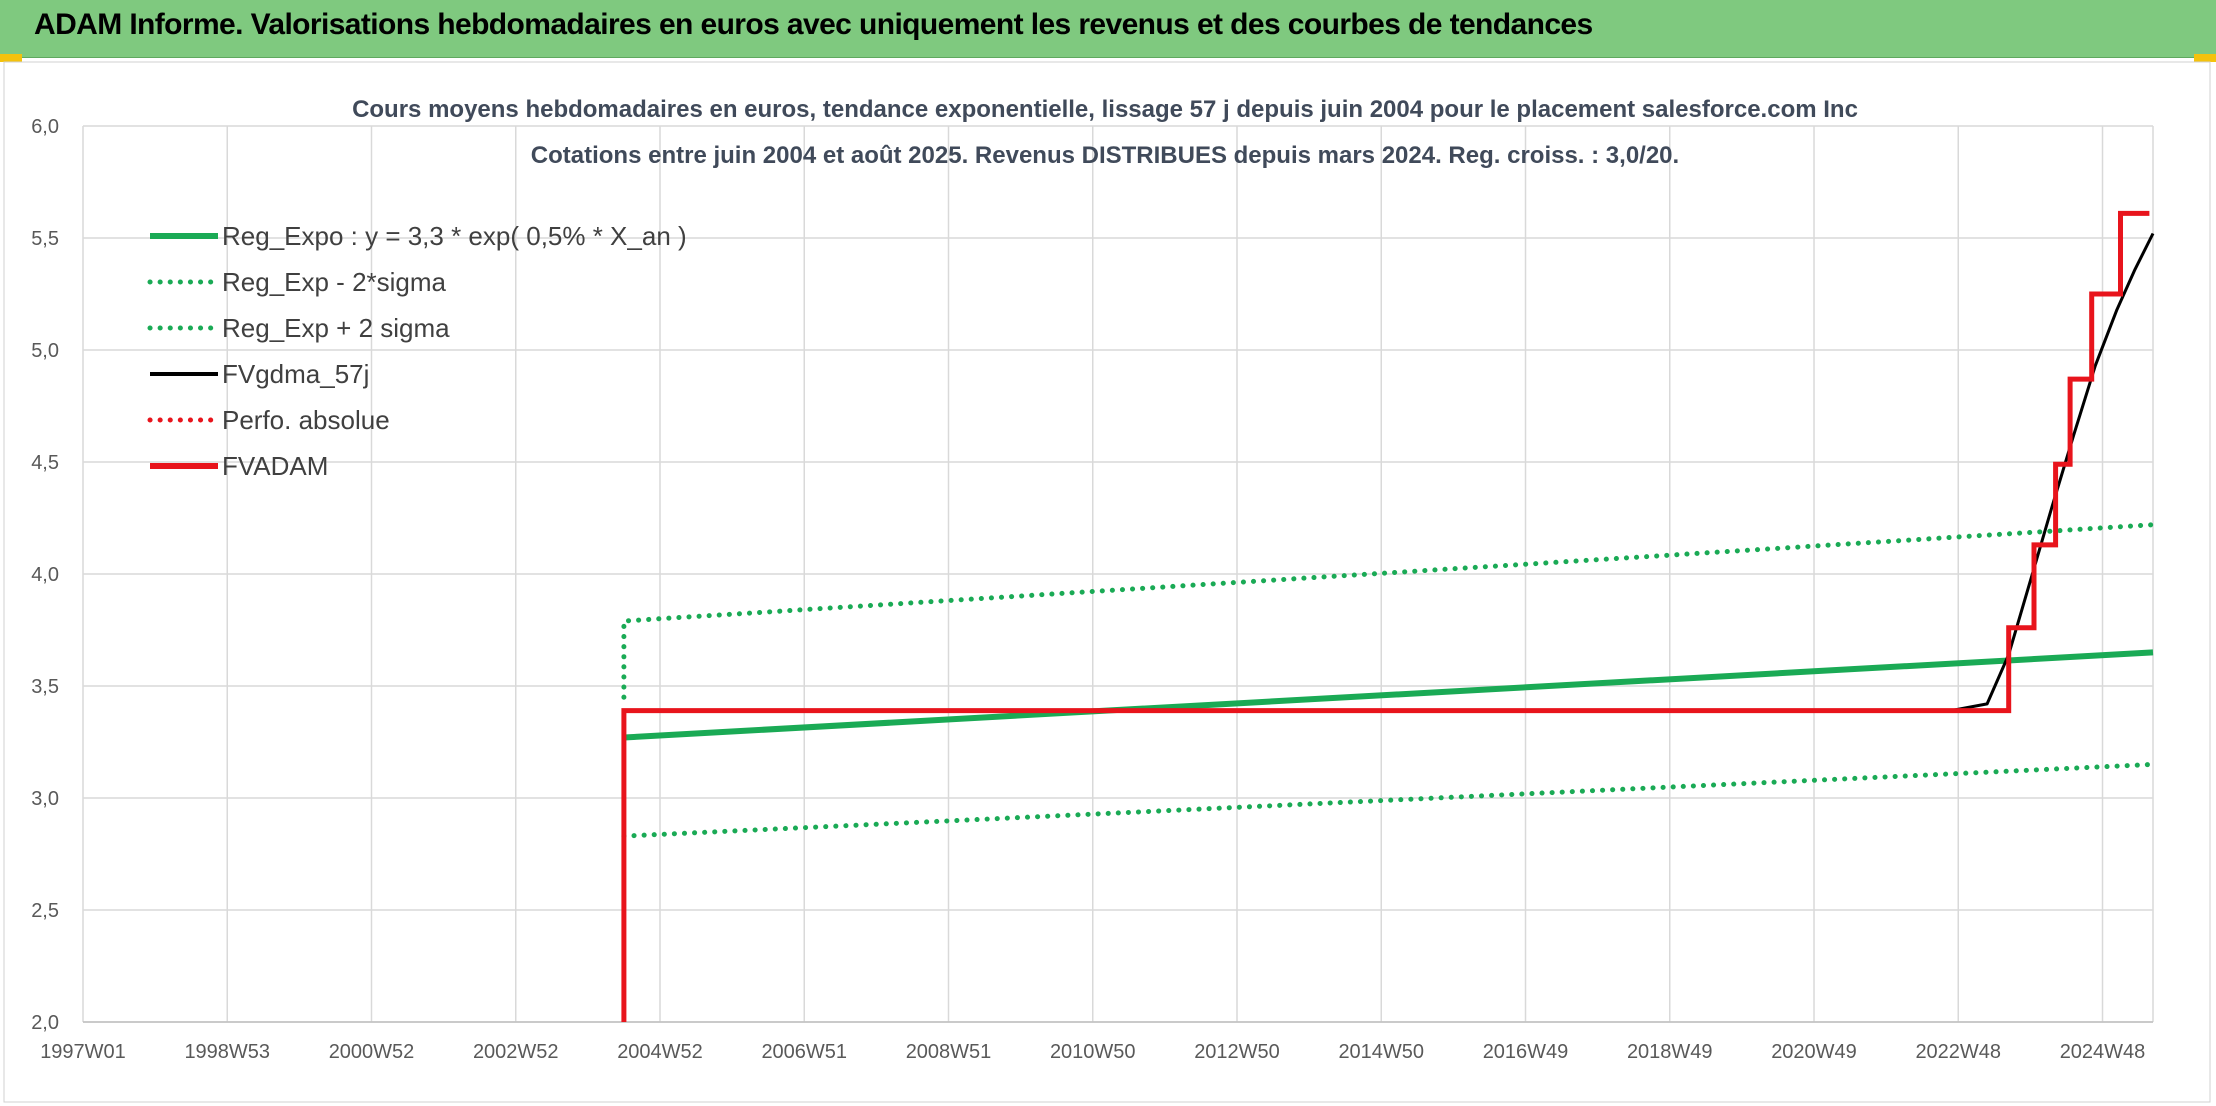 The width and height of the screenshot is (2216, 1106). I want to click on x-tick-label: 2002W52, so click(516, 1052).